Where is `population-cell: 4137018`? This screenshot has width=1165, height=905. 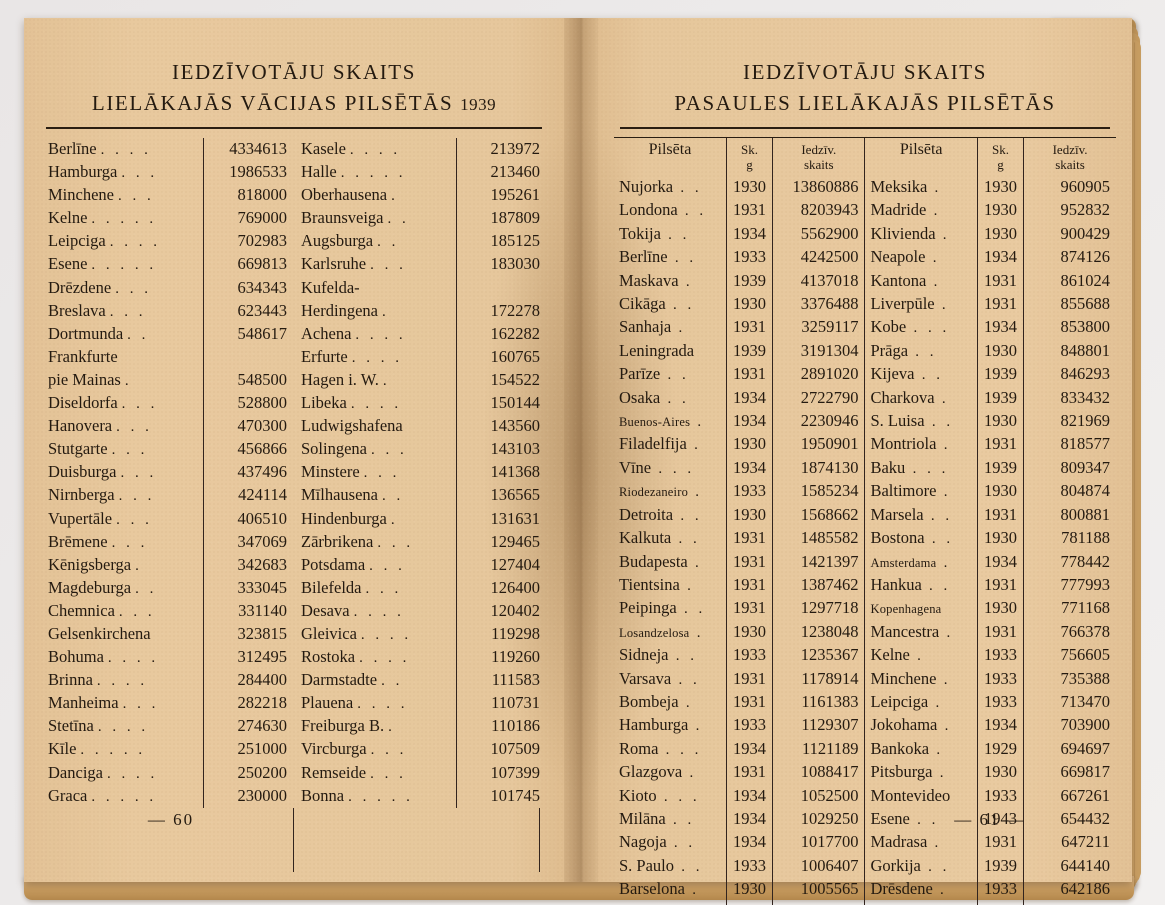
population-cell: 4137018 is located at coordinates (818, 281).